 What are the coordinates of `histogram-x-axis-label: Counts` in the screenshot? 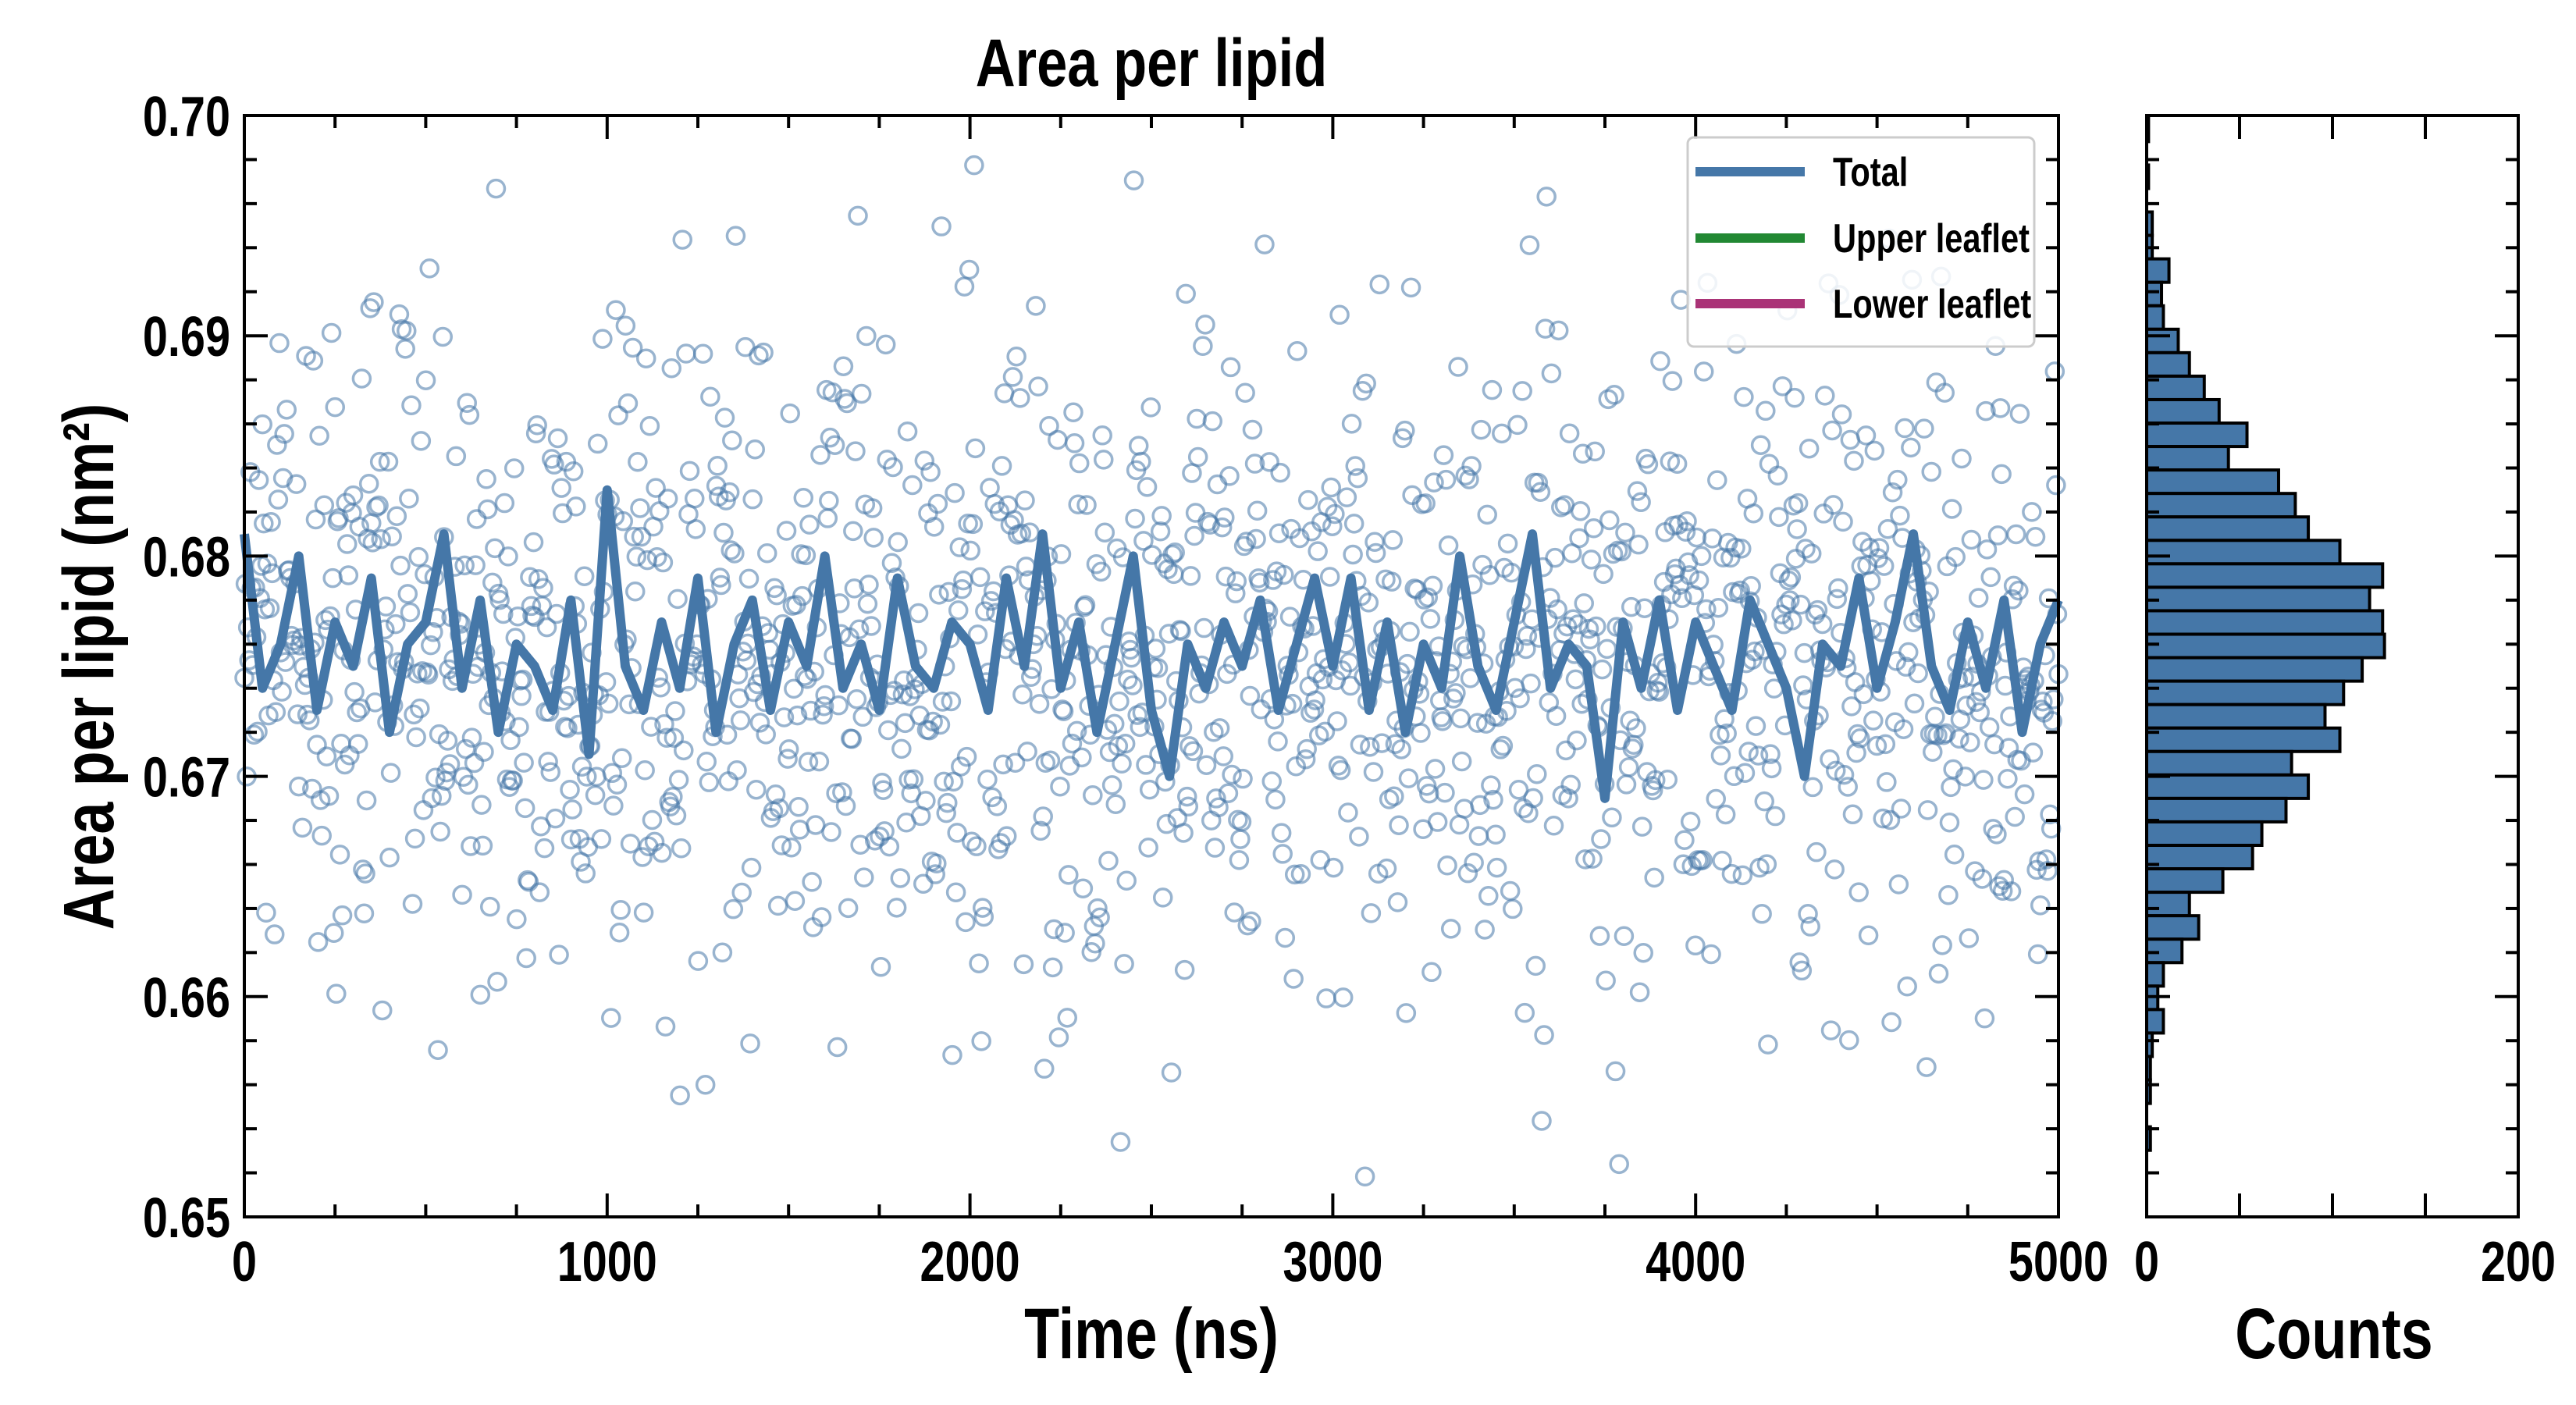 It's located at (2333, 1334).